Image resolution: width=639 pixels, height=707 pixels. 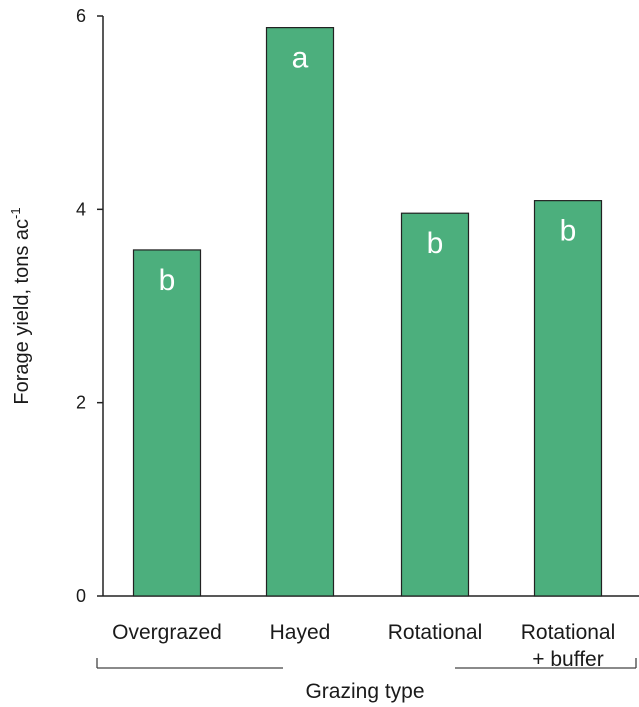 I want to click on x-axis-label: Grazing type, so click(x=364, y=691).